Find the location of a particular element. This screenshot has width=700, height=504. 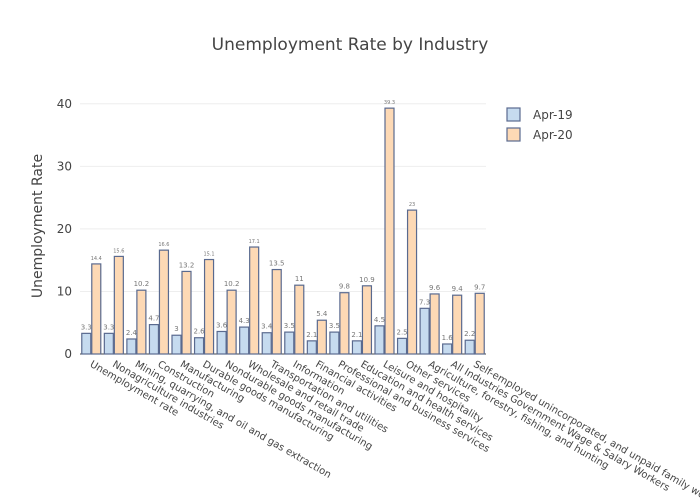

y-tick-label: 10 is located at coordinates (64, 291).